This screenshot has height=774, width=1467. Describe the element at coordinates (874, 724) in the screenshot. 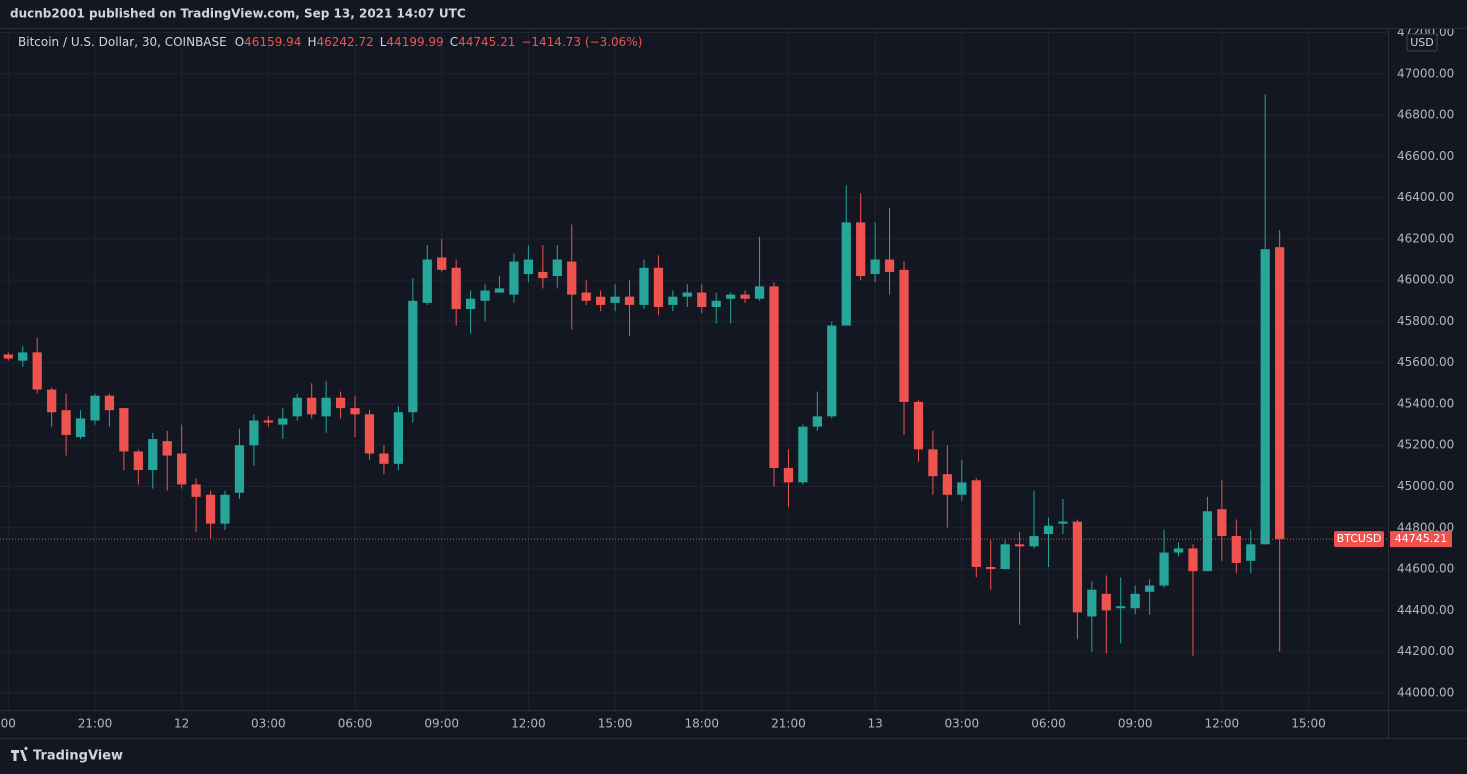

I see `x-tick-label: 13` at that location.